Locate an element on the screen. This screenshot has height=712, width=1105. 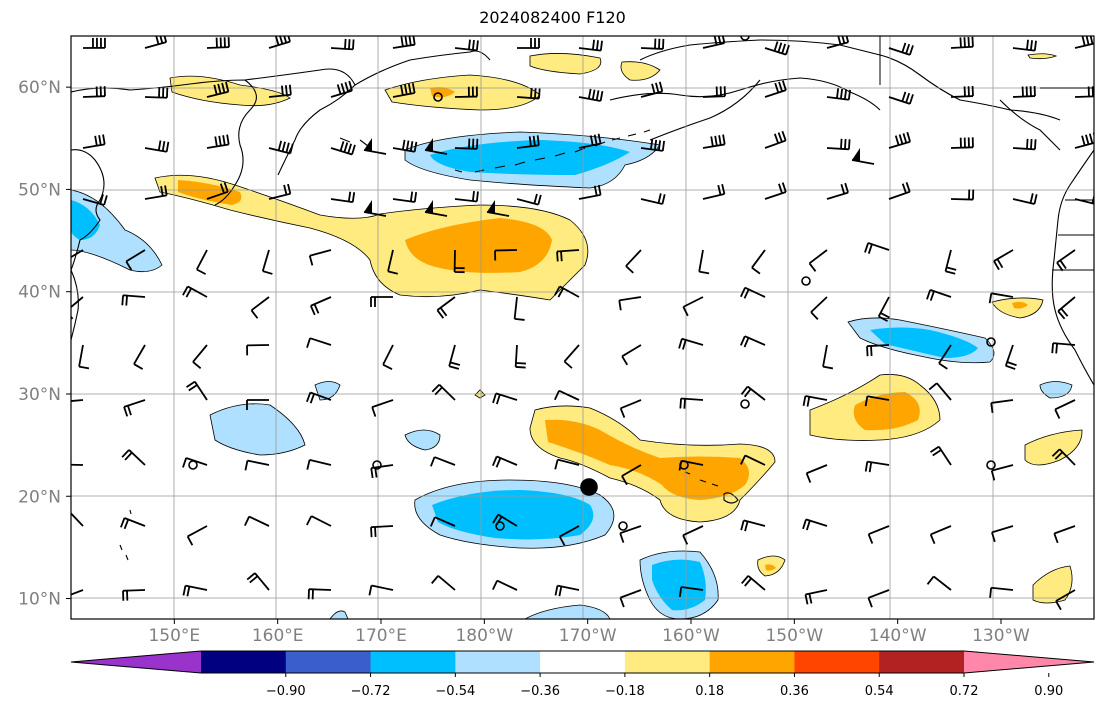
latitude-axis: 60°N 50°N 40°N 30°N 20°N 10°N is located at coordinates (44, 344).